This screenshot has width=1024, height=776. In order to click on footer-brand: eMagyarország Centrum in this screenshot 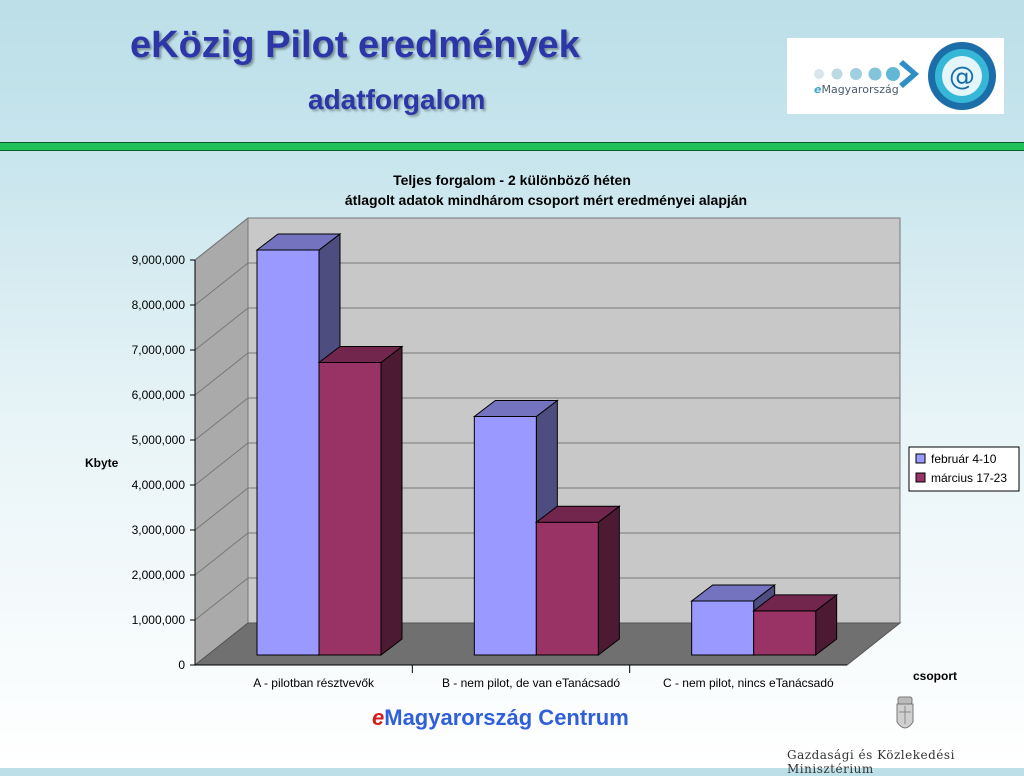, I will do `click(500, 717)`.